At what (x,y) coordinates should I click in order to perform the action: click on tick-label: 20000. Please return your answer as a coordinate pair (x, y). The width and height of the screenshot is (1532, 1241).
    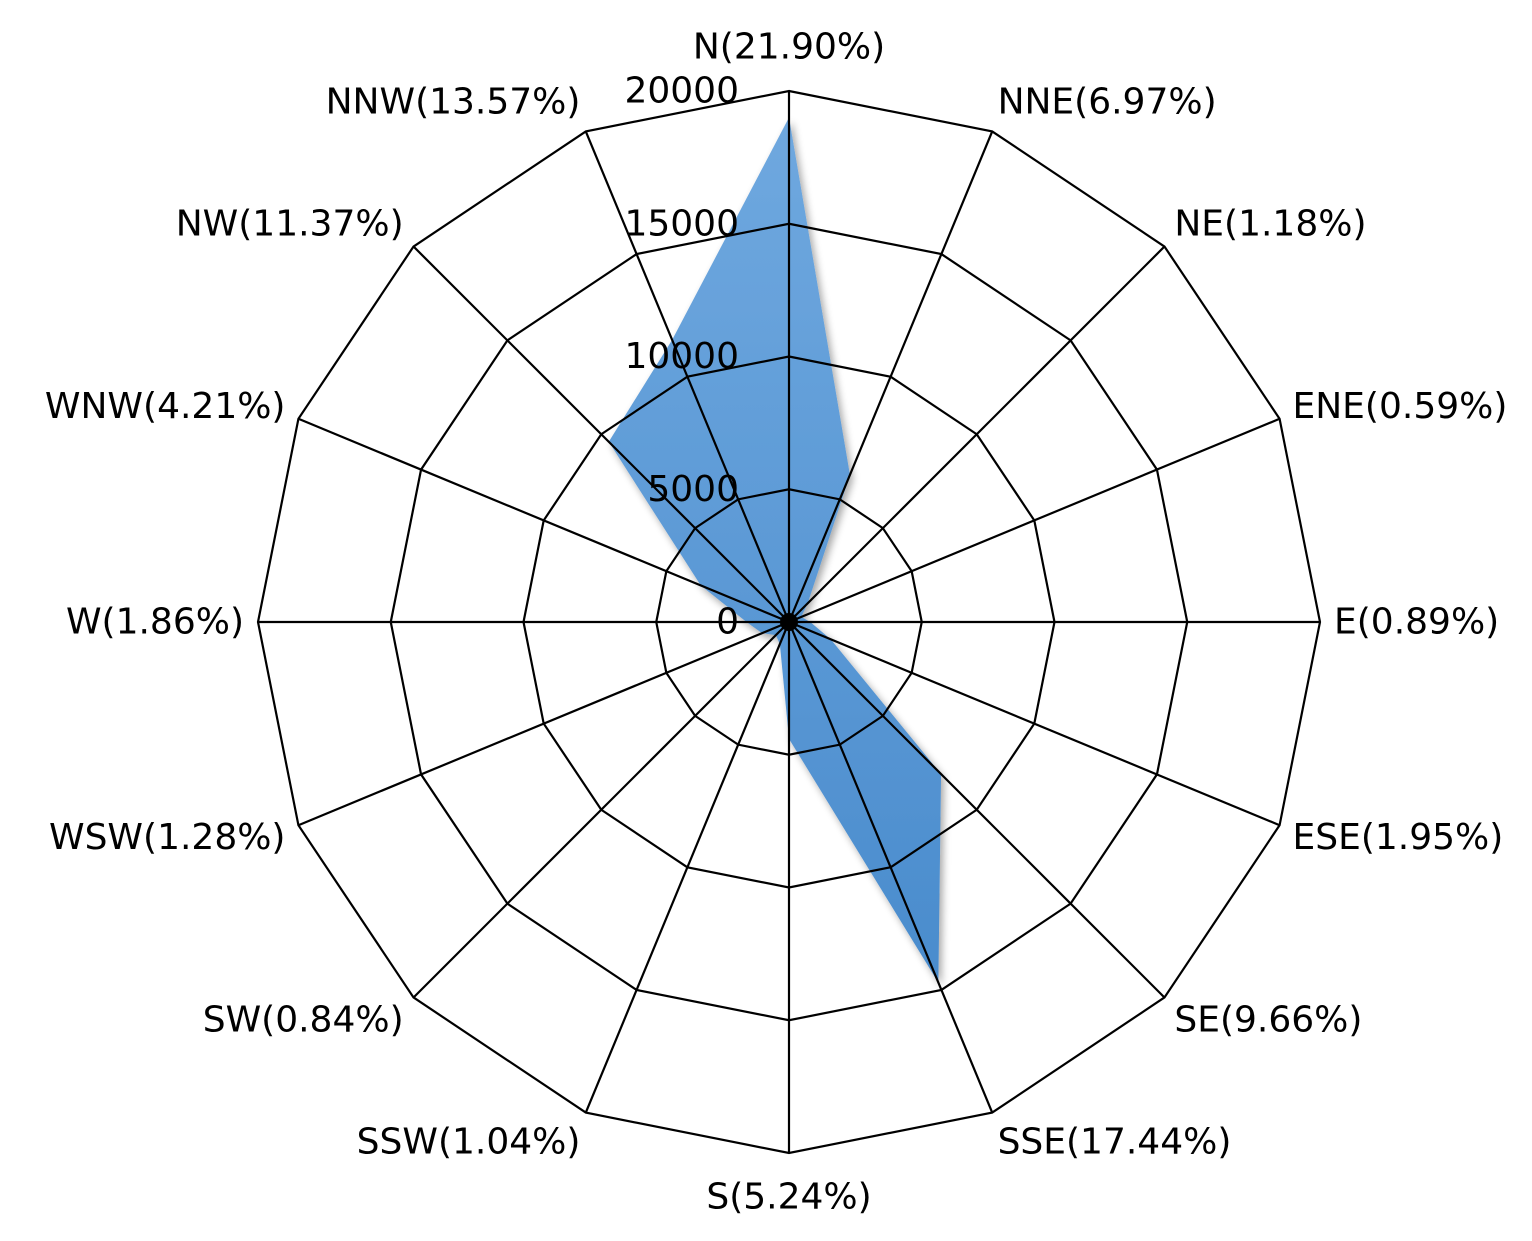
    Looking at the image, I should click on (681, 91).